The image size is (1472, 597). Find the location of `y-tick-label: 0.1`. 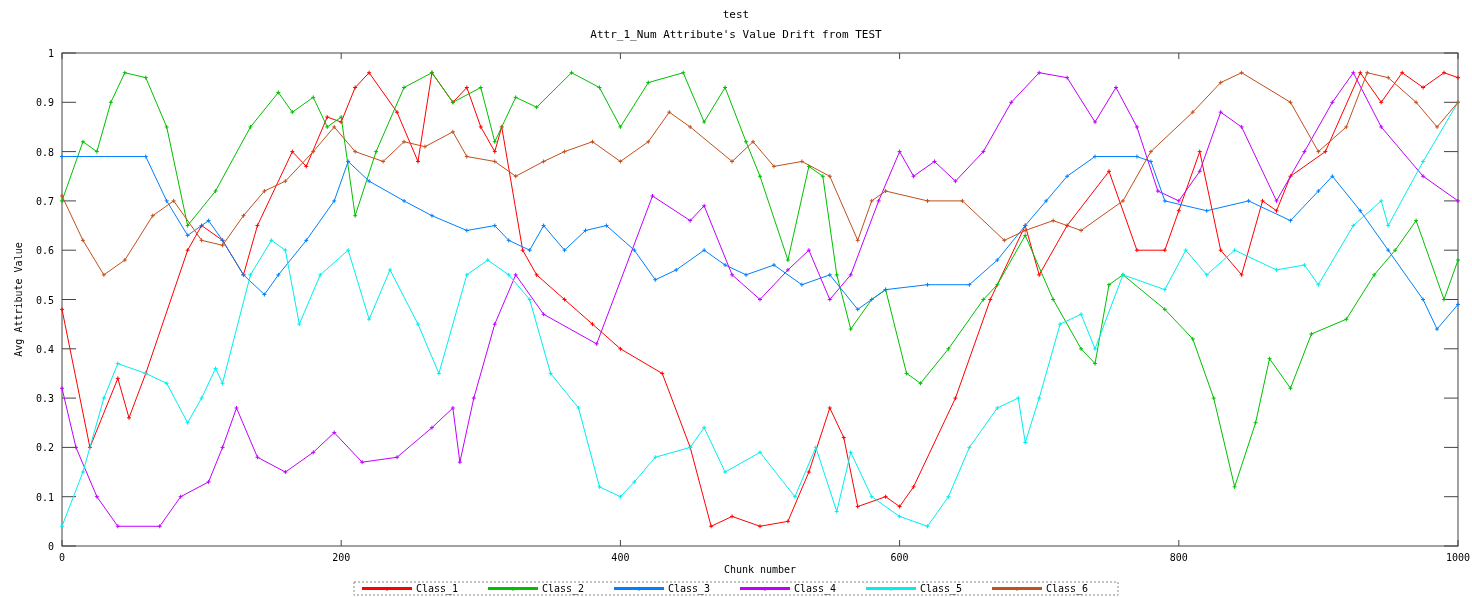

y-tick-label: 0.1 is located at coordinates (44, 497).